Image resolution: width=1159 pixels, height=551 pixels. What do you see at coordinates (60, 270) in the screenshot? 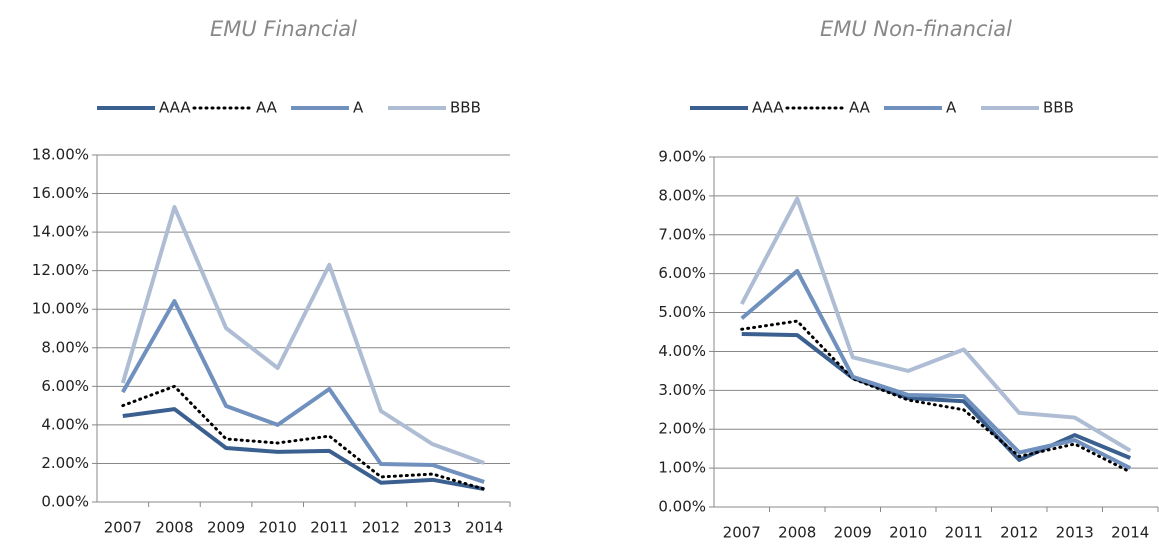
I see `y-tick-label: 12.00%` at bounding box center [60, 270].